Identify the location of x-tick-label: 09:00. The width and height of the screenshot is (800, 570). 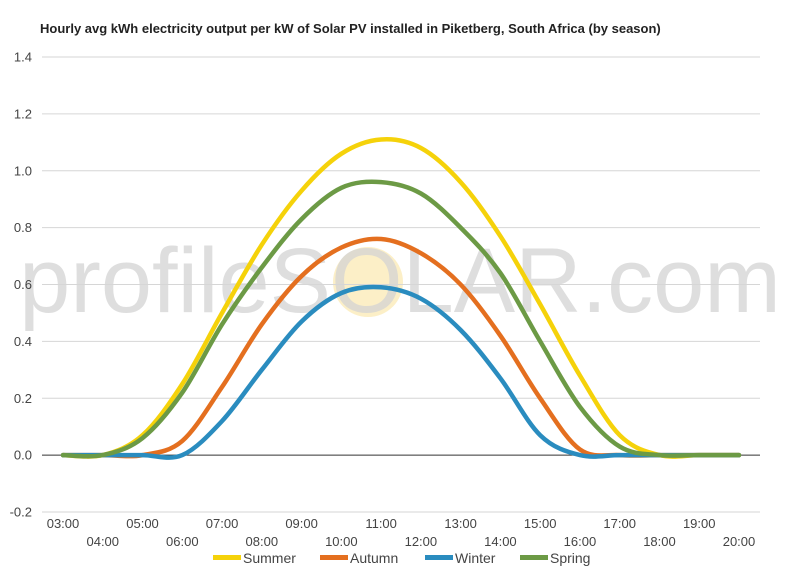
(301, 523).